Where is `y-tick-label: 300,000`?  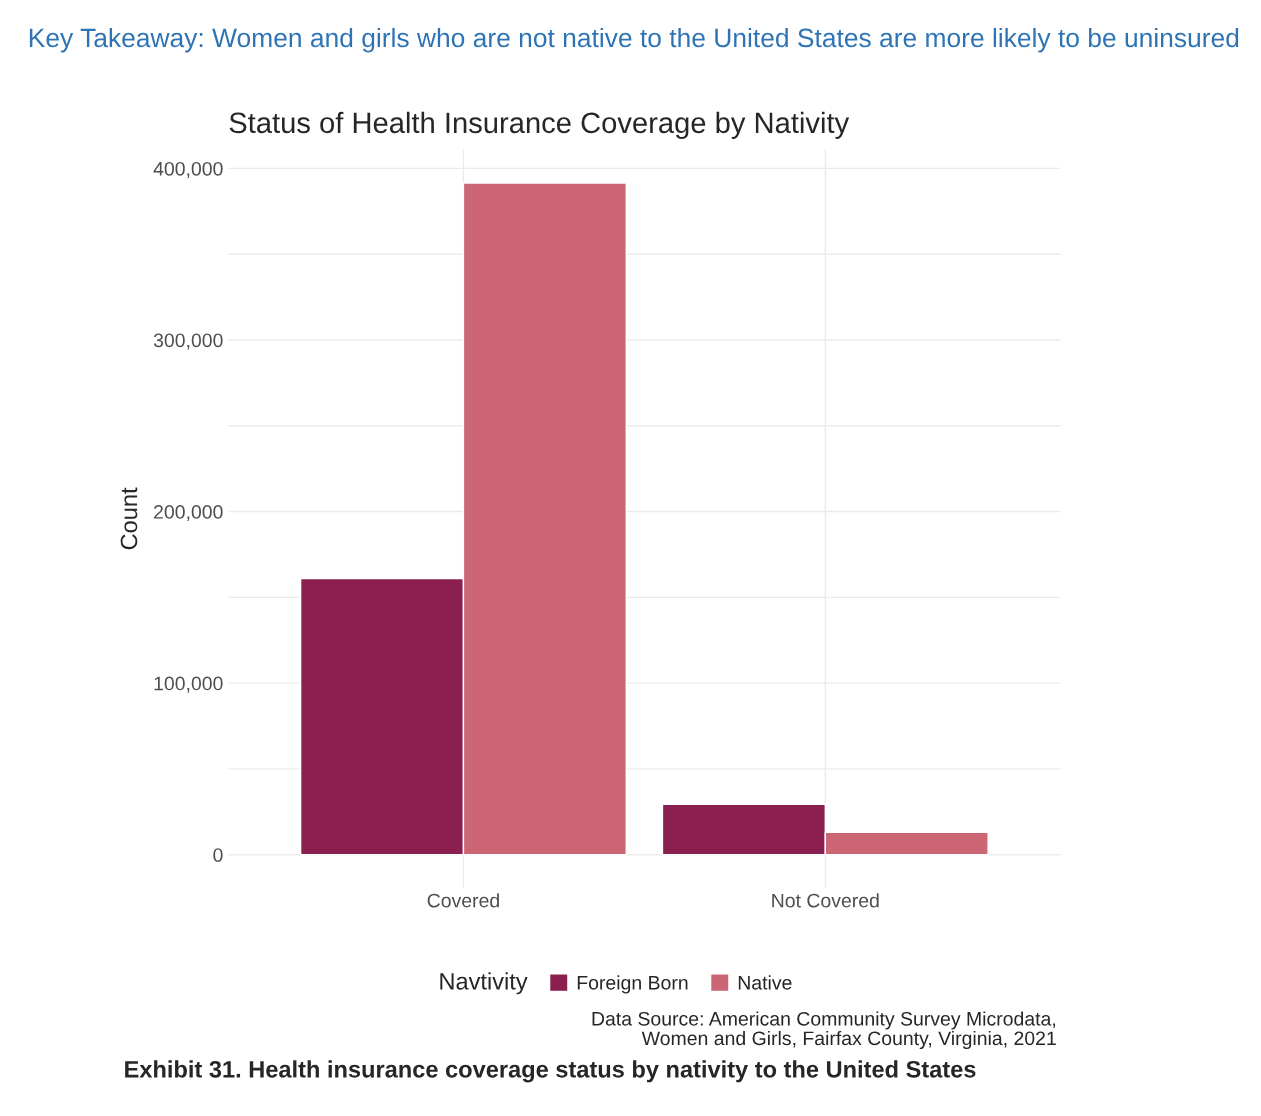 y-tick-label: 300,000 is located at coordinates (188, 341).